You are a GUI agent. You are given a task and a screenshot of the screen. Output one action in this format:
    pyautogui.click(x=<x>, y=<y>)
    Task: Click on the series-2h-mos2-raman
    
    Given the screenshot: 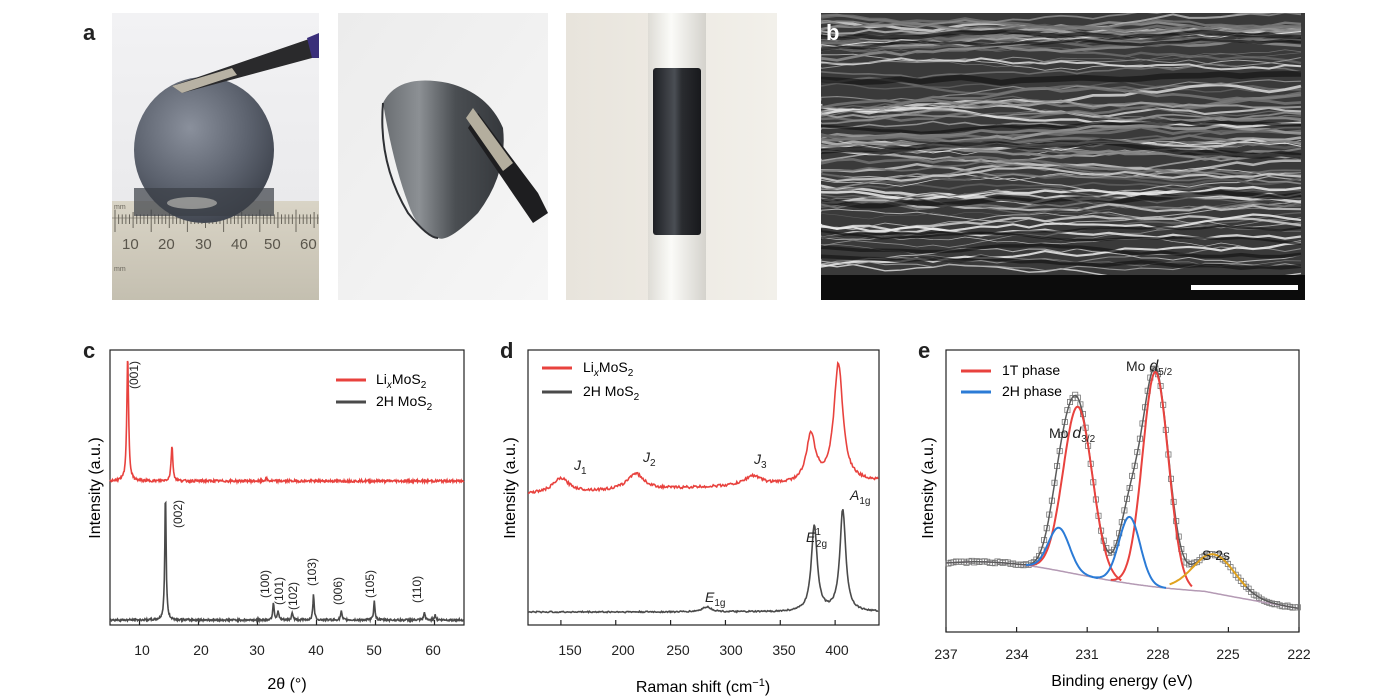 What is the action you would take?
    pyautogui.click(x=703, y=561)
    